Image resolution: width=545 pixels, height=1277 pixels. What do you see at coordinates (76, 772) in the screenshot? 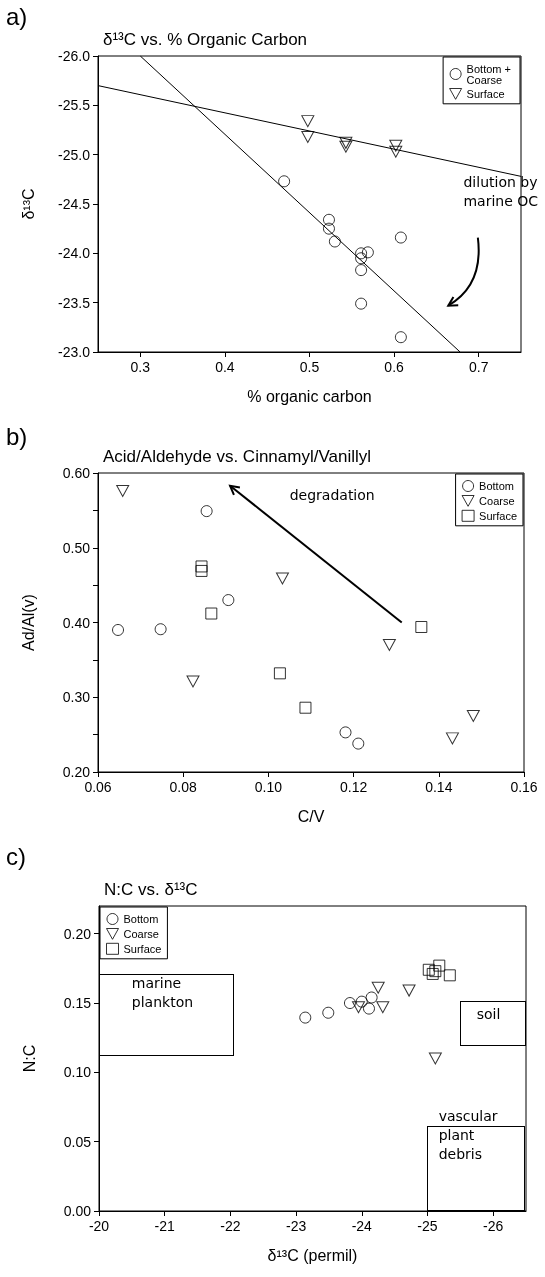
I see `y-tick-label: 0.20` at bounding box center [76, 772].